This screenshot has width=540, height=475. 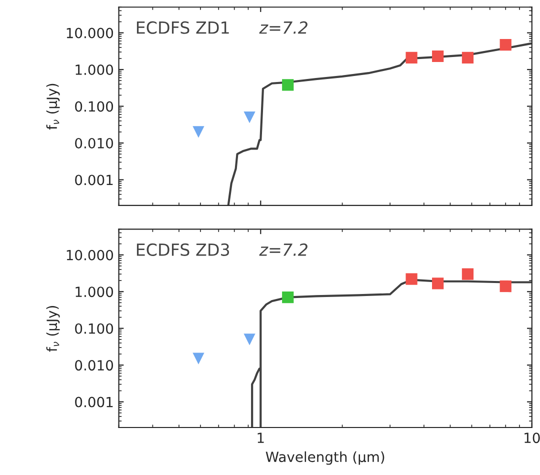 I want to click on x-tick-label: 1, so click(x=261, y=437).